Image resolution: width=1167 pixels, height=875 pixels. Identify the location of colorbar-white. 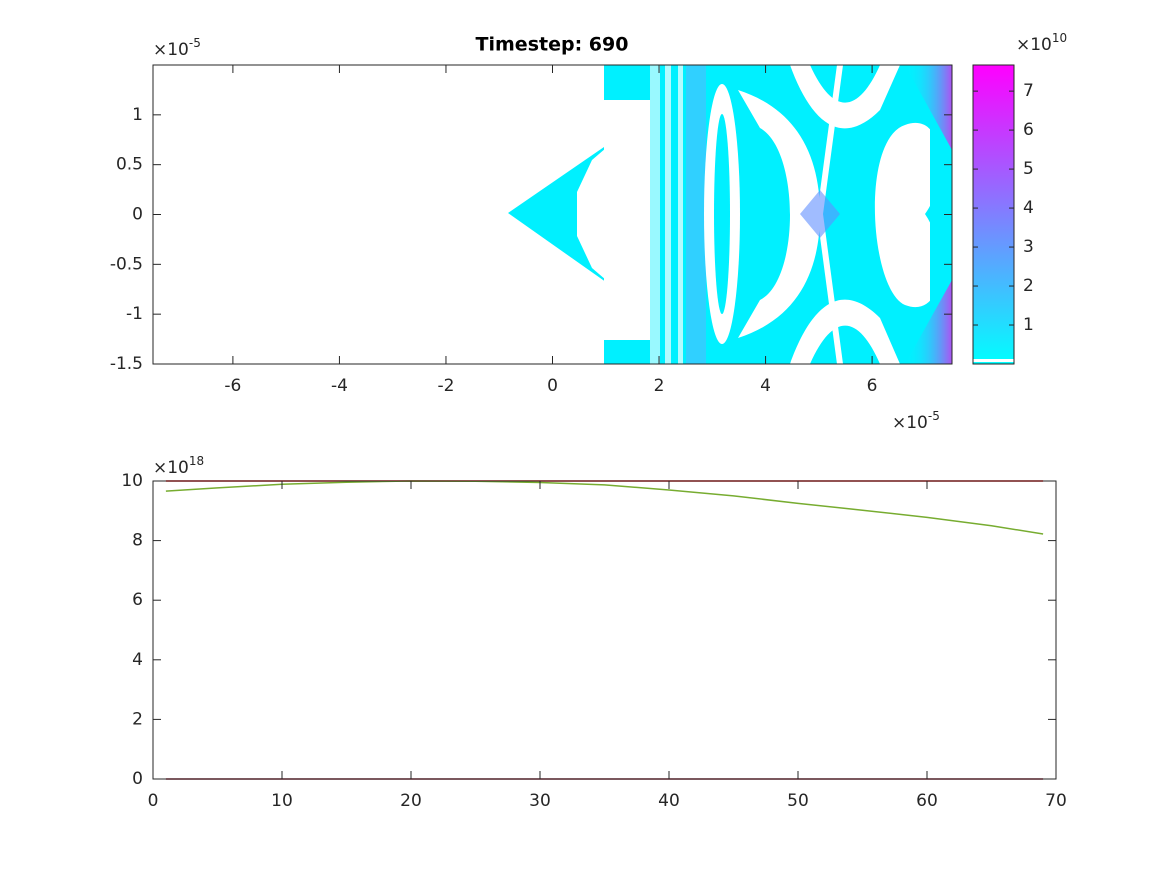
(993, 360).